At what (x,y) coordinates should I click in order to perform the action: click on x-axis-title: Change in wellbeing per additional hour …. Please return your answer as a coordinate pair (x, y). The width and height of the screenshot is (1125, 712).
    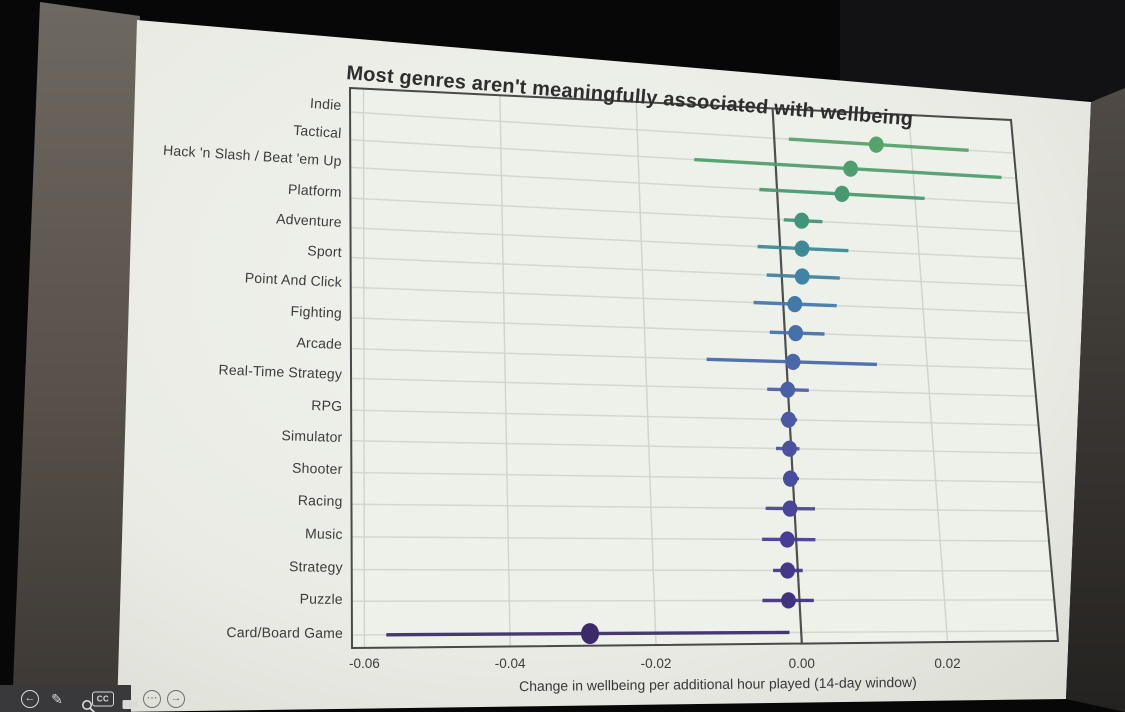
    Looking at the image, I should click on (718, 684).